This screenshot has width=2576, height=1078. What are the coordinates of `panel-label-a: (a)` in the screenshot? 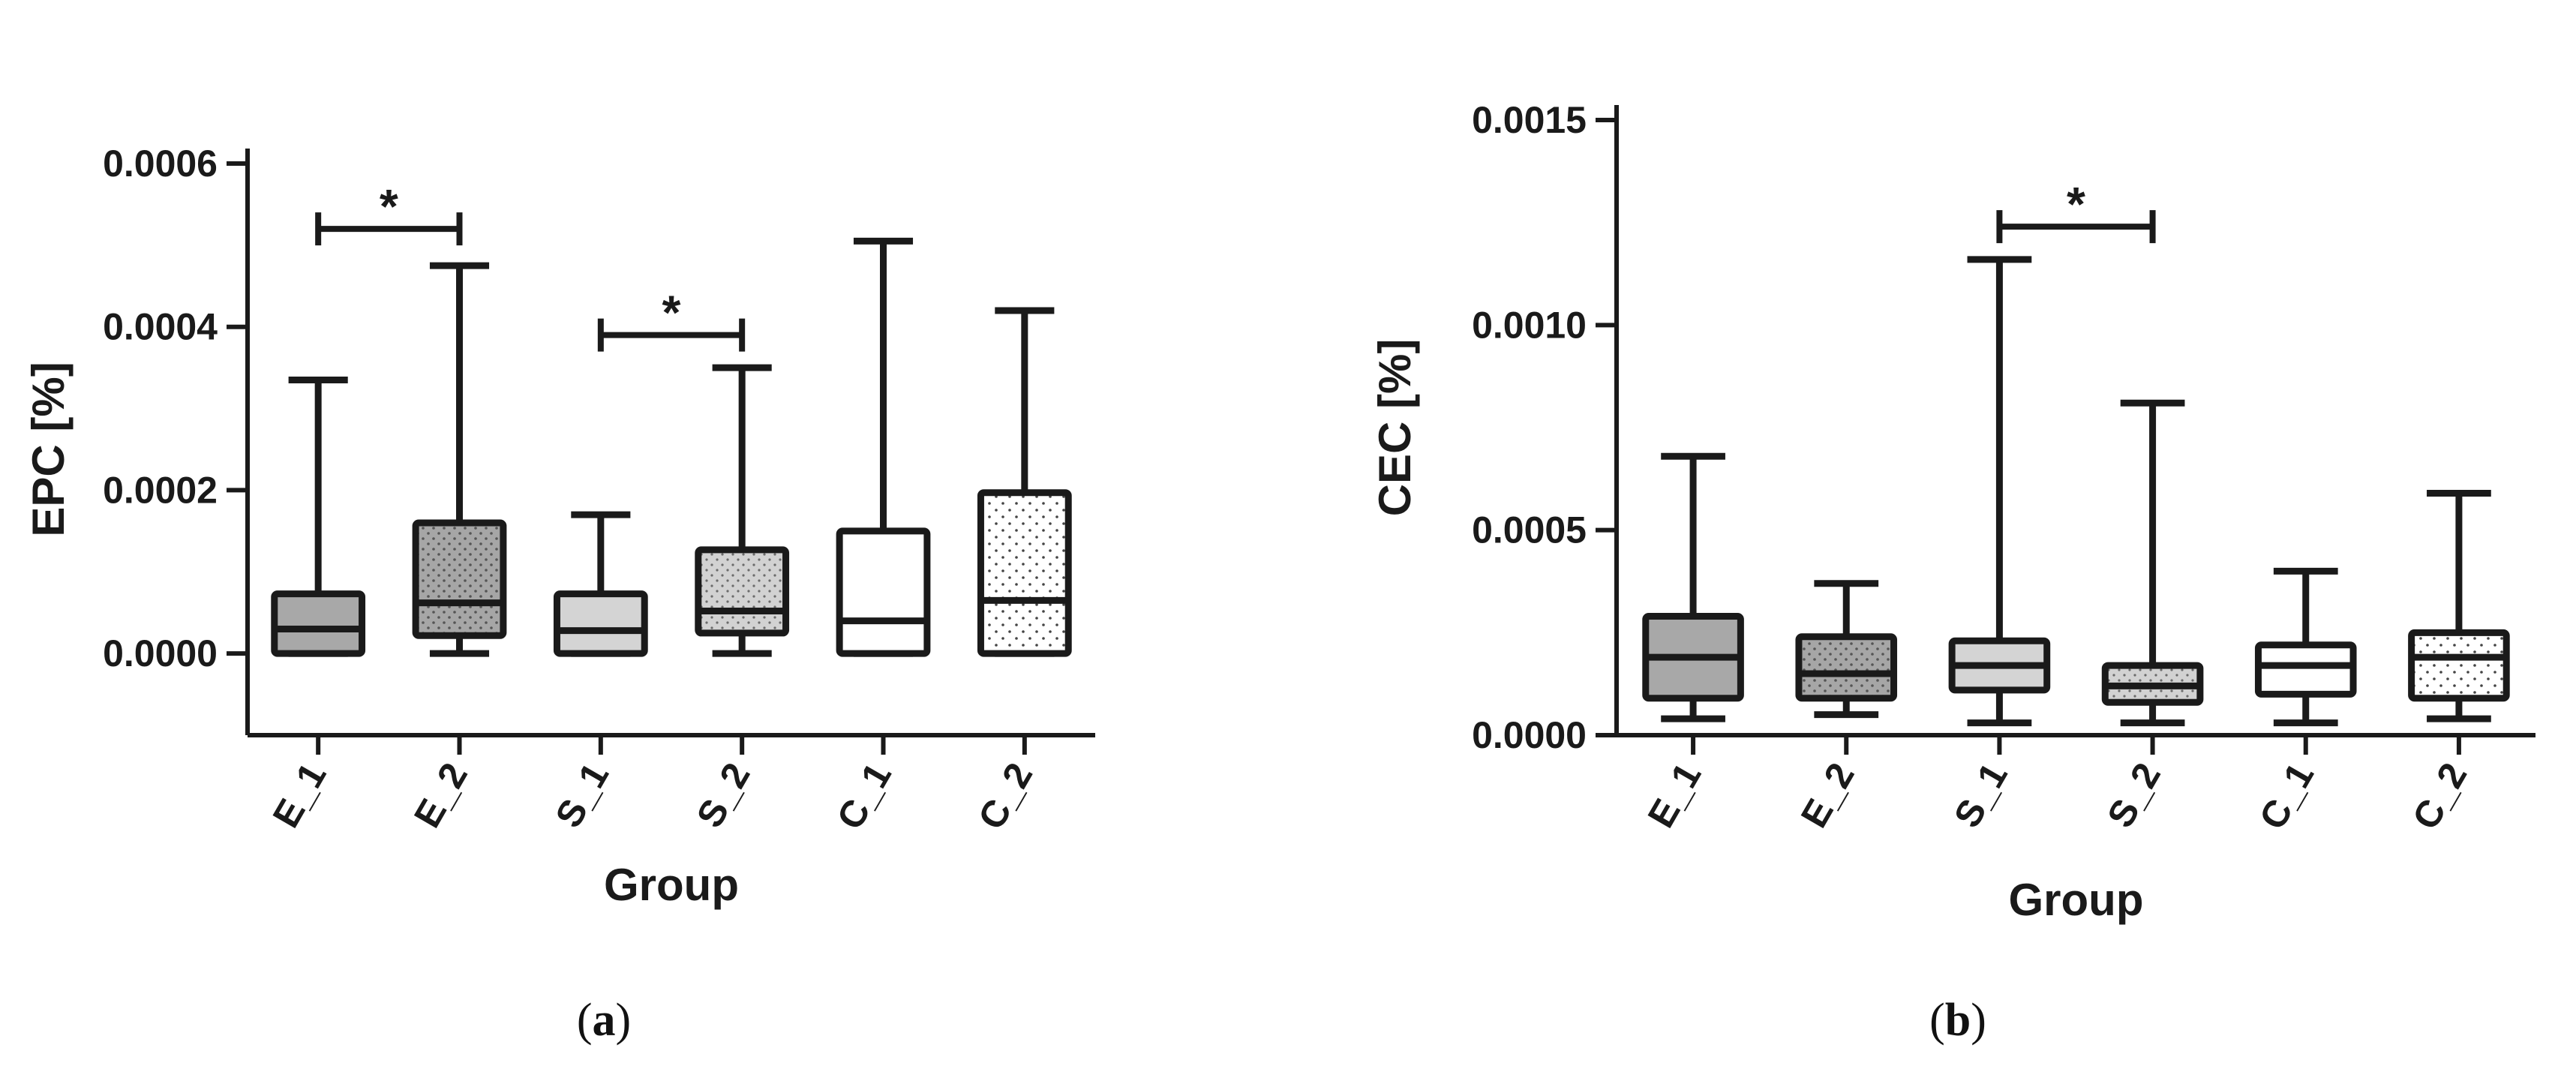 It's located at (604, 1020).